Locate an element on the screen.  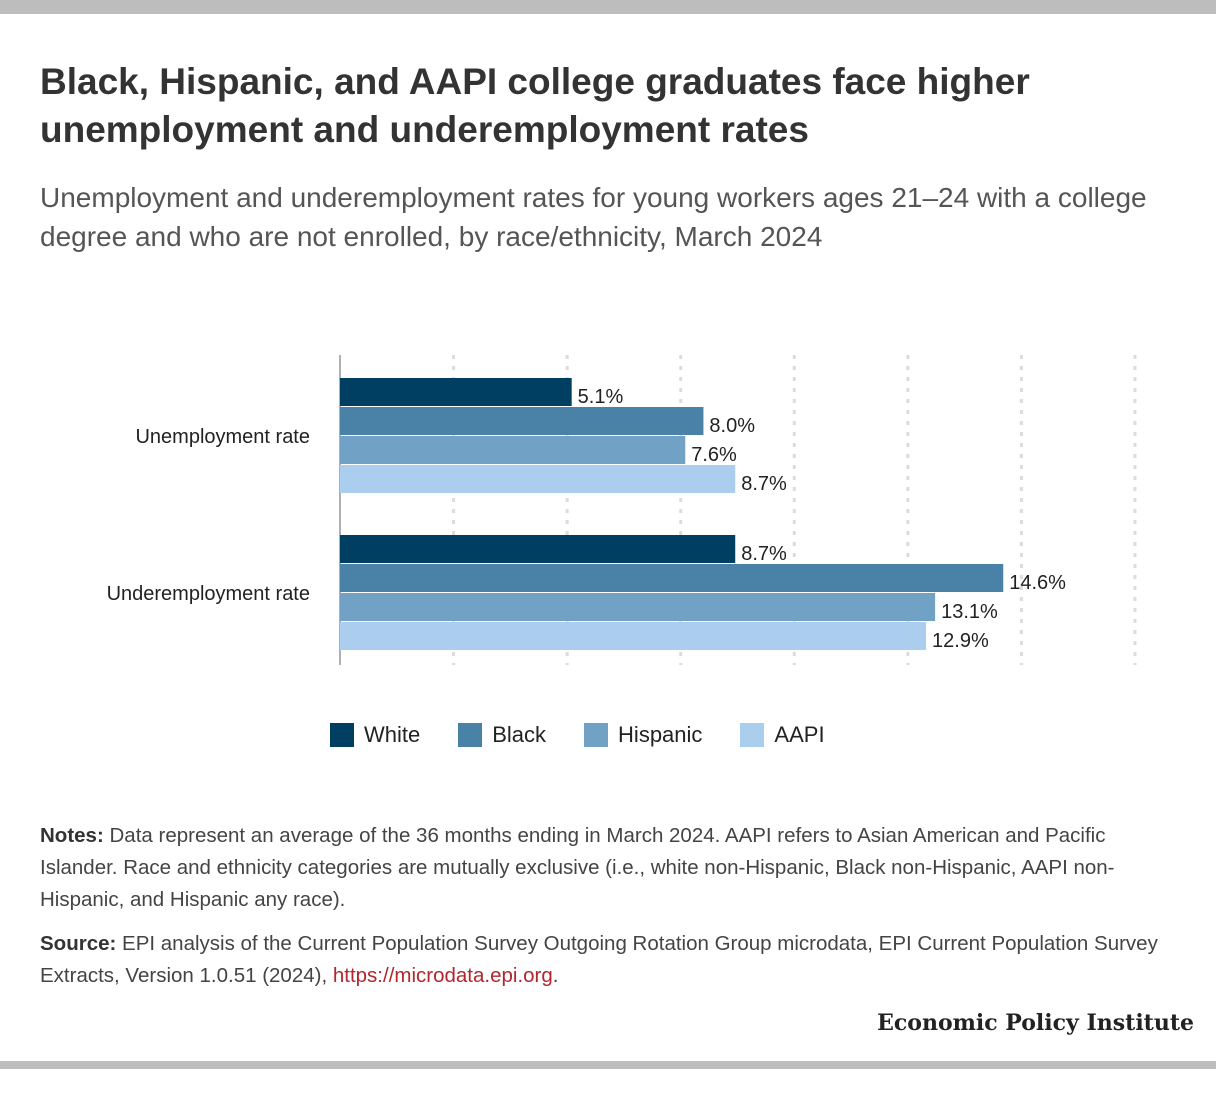
top-rule is located at coordinates (608, 7).